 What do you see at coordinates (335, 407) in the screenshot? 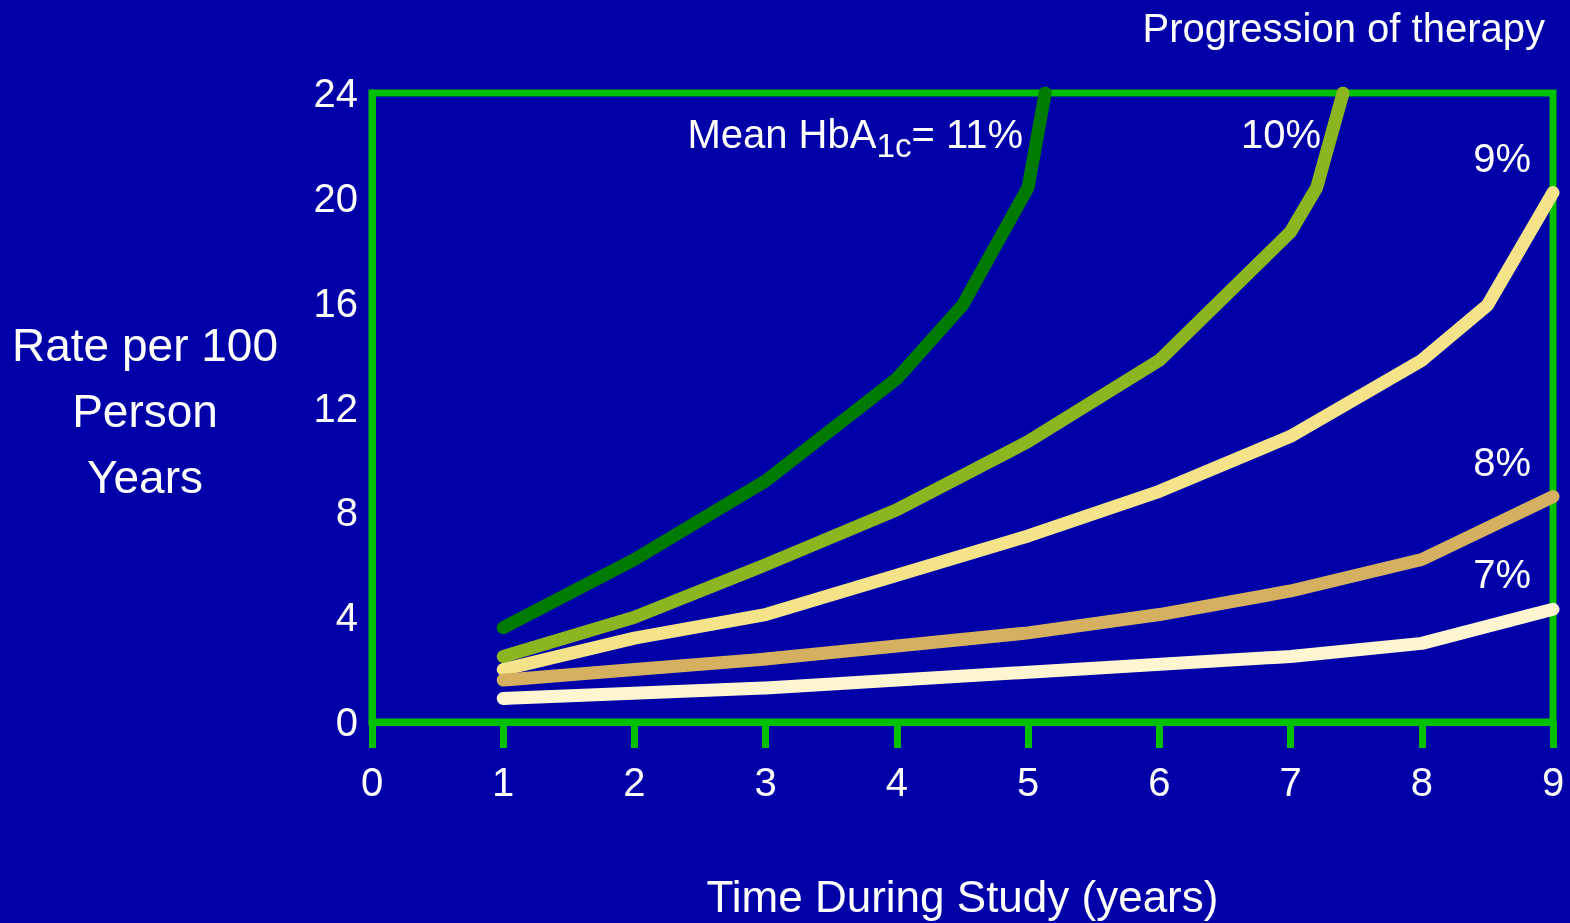
I see `y-tick-label: 12` at bounding box center [335, 407].